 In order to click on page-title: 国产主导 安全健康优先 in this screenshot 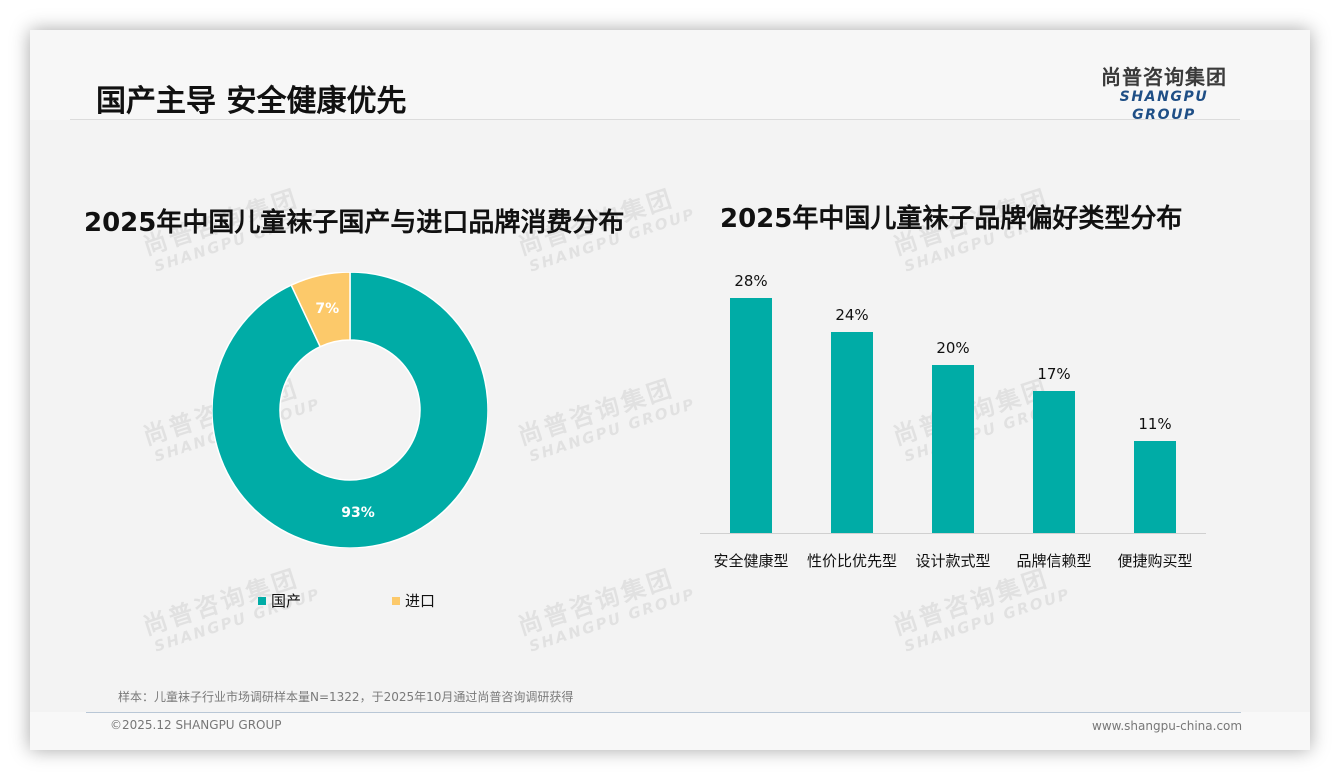, I will do `click(251, 101)`.